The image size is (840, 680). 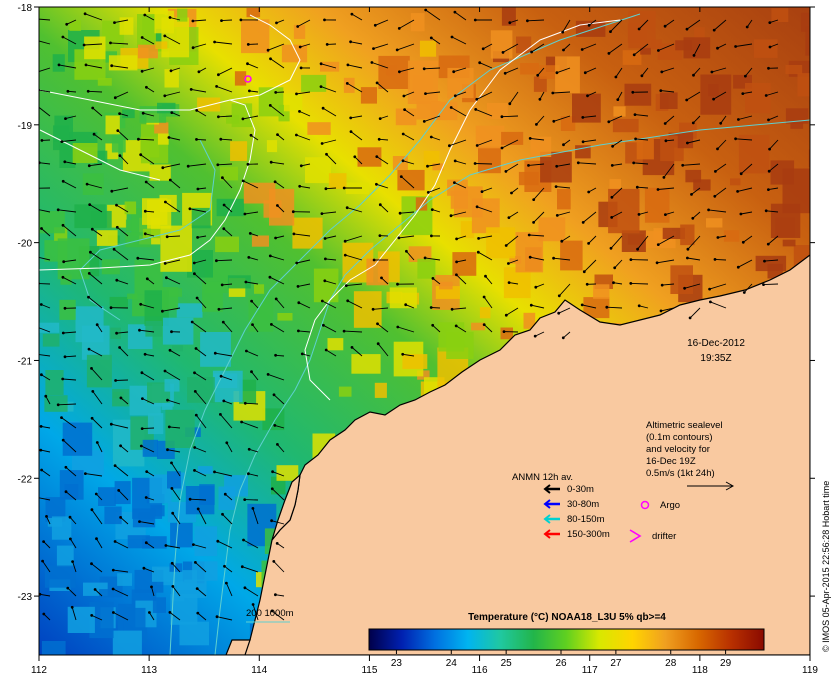 What do you see at coordinates (567, 617) in the screenshot?
I see `colorbar-title: Temperature (°C) NOAA18_L3U 5% qb>=4` at bounding box center [567, 617].